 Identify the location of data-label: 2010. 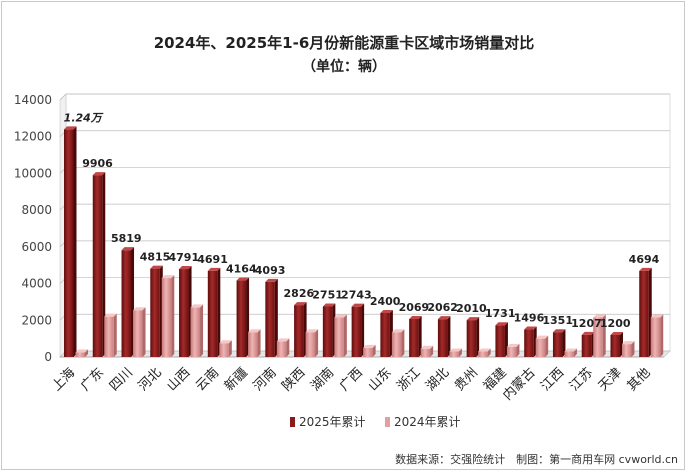
(471, 308).